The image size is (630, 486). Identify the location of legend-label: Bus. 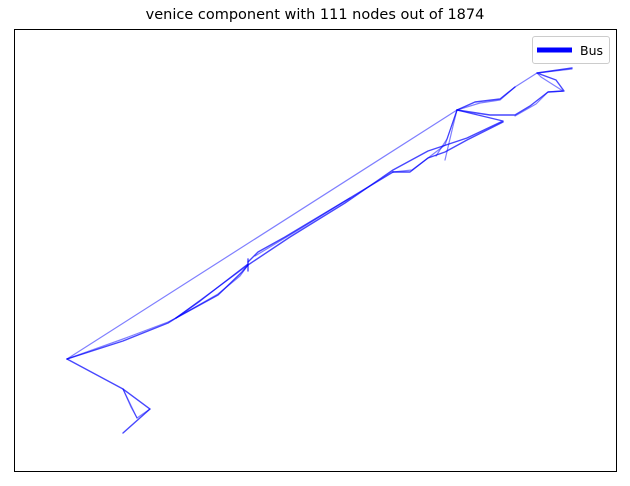
(591, 50).